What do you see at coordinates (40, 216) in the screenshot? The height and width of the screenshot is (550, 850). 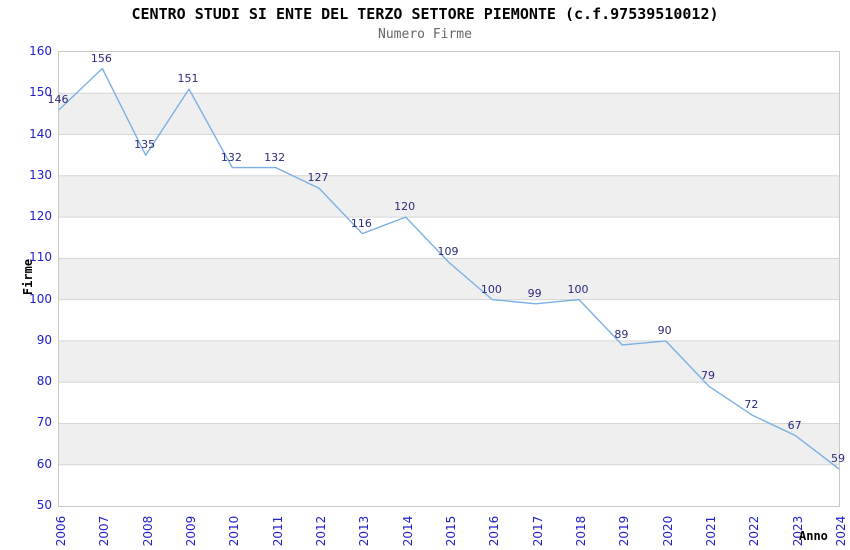 I see `y-tick-label: 120` at bounding box center [40, 216].